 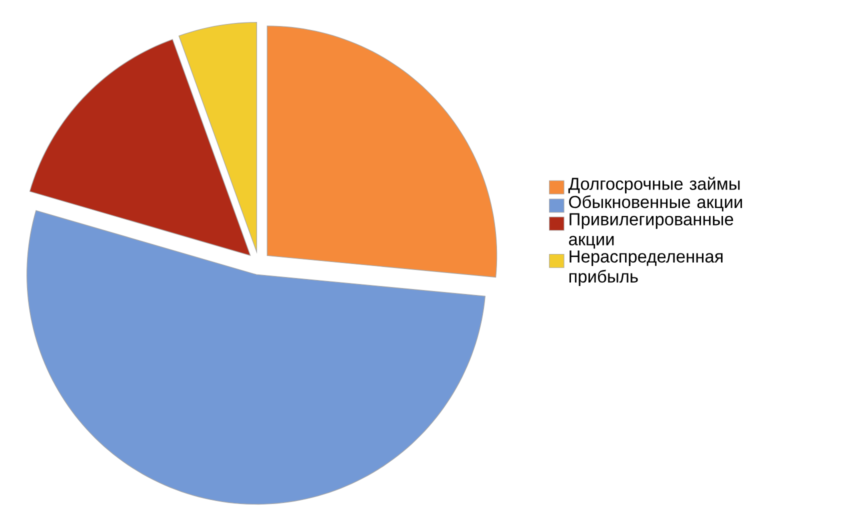 I want to click on legend-label: Привилегированные акции, so click(x=651, y=231).